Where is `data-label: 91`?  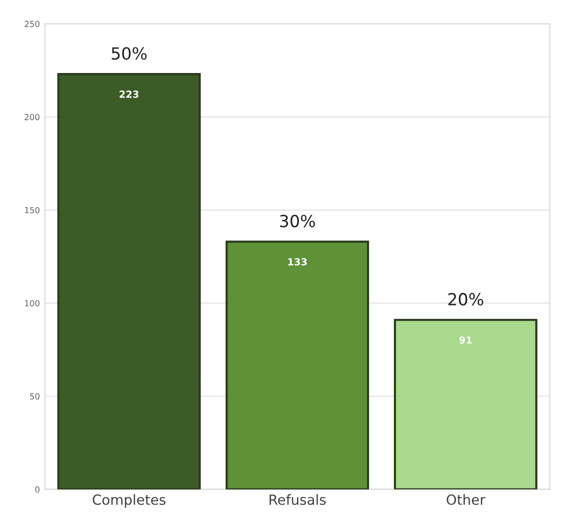
data-label: 91 is located at coordinates (465, 340).